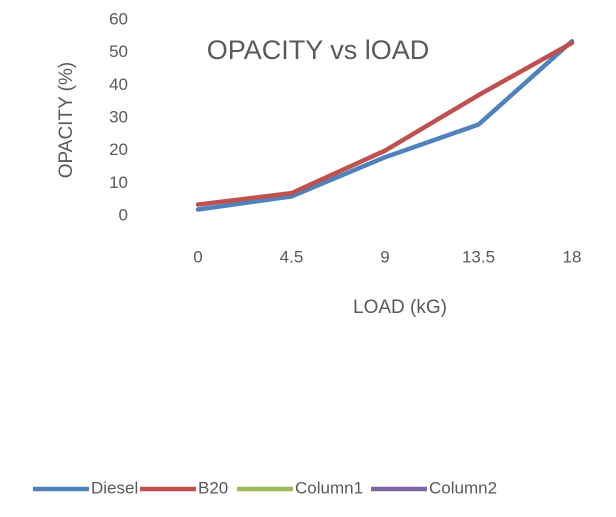 The height and width of the screenshot is (517, 616). Describe the element at coordinates (118, 182) in the screenshot. I see `y-tick-label: 10` at that location.